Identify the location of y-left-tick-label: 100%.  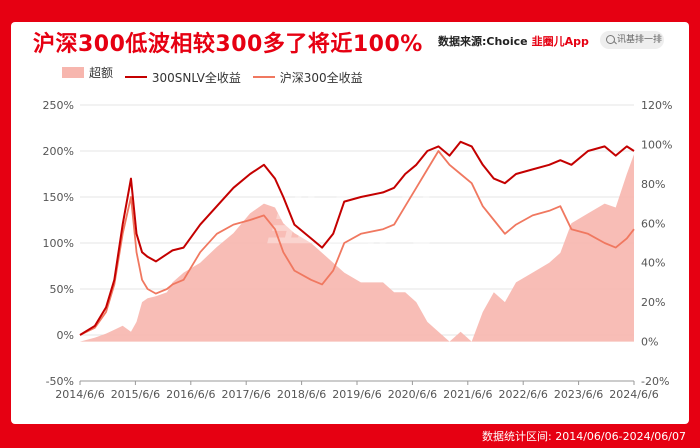
(58, 243).